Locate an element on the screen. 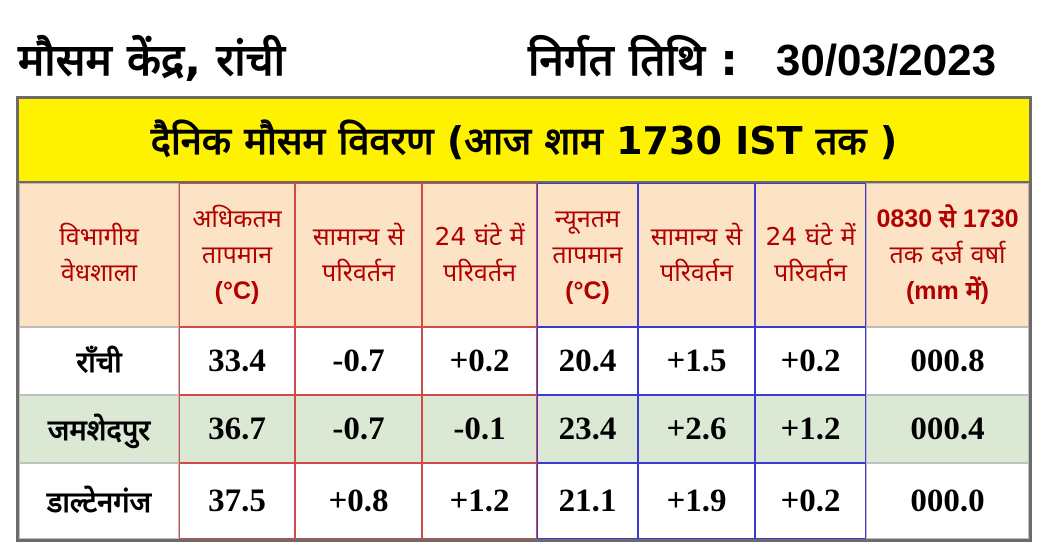  min-temp-value: 23.4 is located at coordinates (587, 429).